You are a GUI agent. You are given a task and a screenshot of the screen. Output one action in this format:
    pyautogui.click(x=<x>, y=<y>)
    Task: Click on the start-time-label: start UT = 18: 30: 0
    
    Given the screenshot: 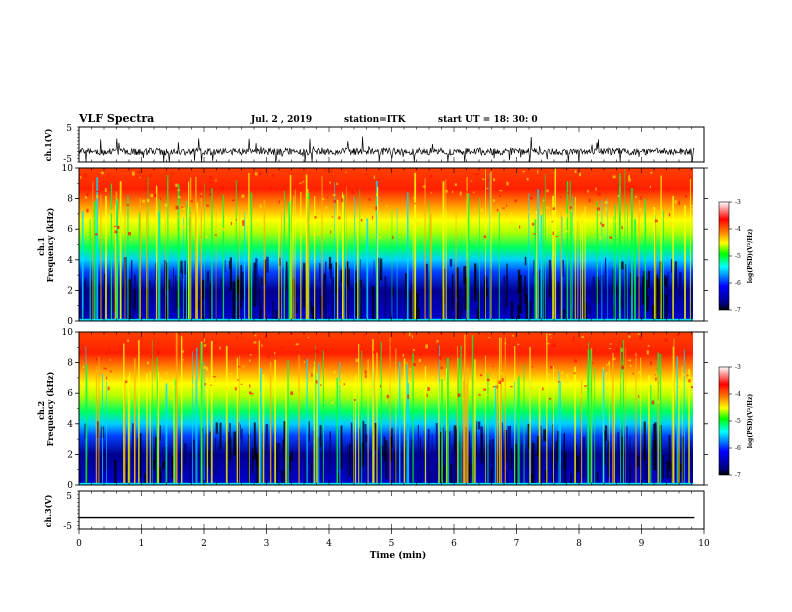 What is the action you would take?
    pyautogui.click(x=488, y=120)
    